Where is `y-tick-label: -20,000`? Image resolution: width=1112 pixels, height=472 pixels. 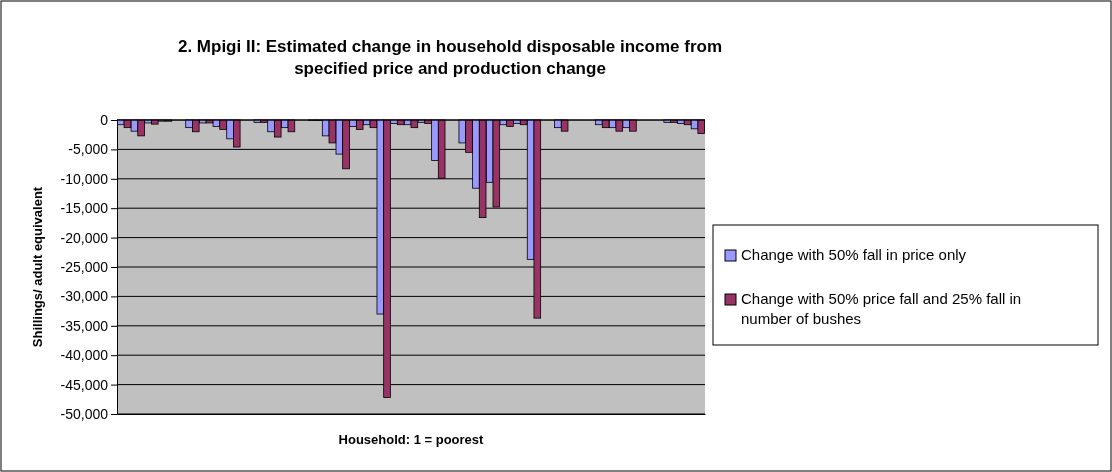 y-tick-label: -20,000 is located at coordinates (84, 237).